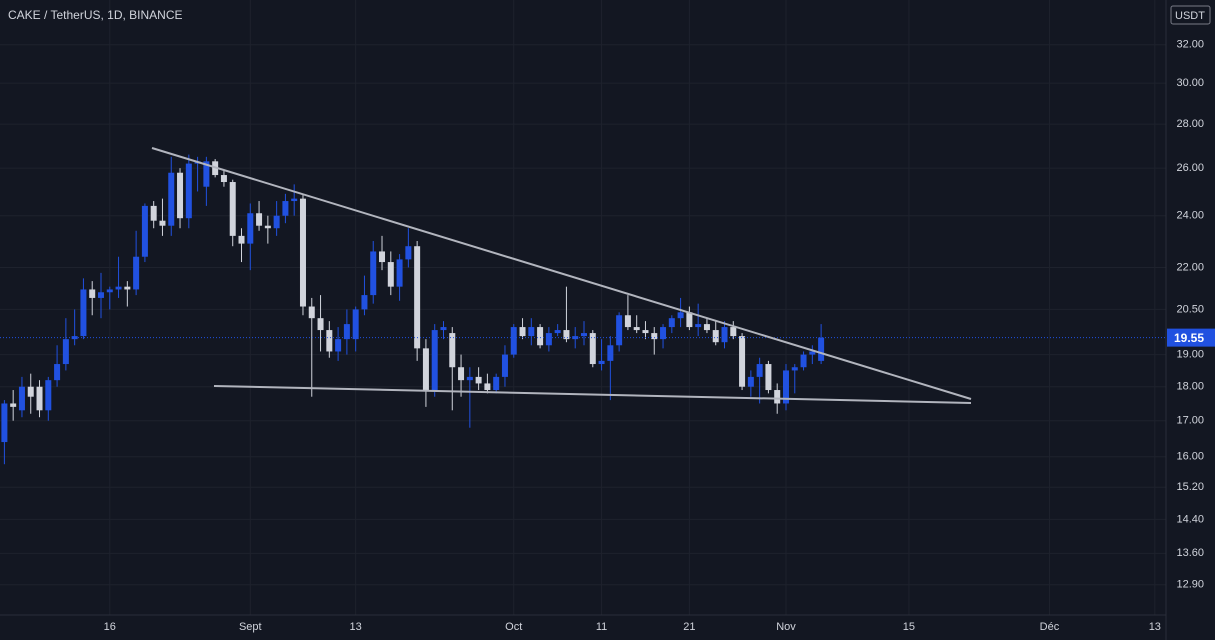 The image size is (1215, 640). What do you see at coordinates (1190, 168) in the screenshot?
I see `y-tick-label: 26.00` at bounding box center [1190, 168].